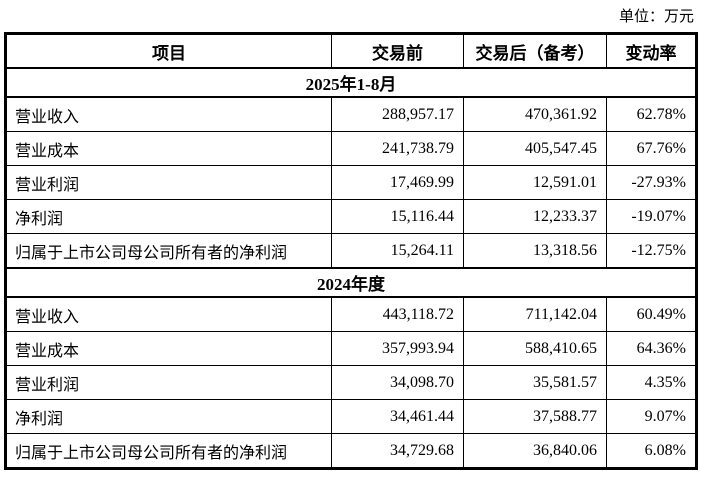  What do you see at coordinates (535, 251) in the screenshot?
I see `value-after: 13,318.56` at bounding box center [535, 251].